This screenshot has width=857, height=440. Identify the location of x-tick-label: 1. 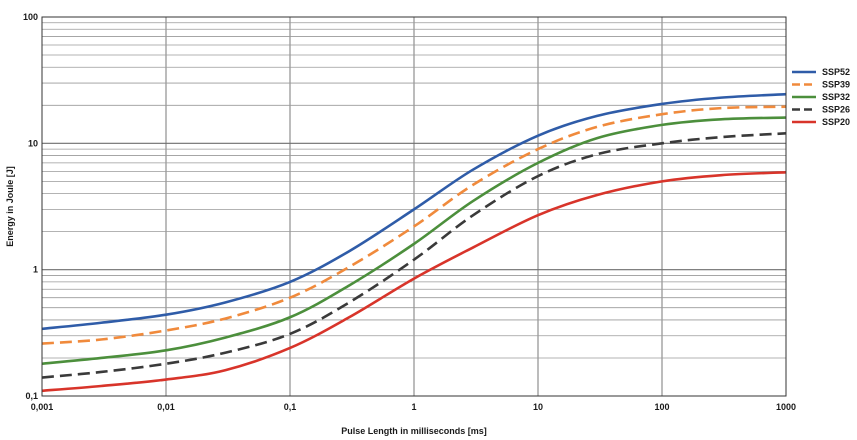
(413, 407).